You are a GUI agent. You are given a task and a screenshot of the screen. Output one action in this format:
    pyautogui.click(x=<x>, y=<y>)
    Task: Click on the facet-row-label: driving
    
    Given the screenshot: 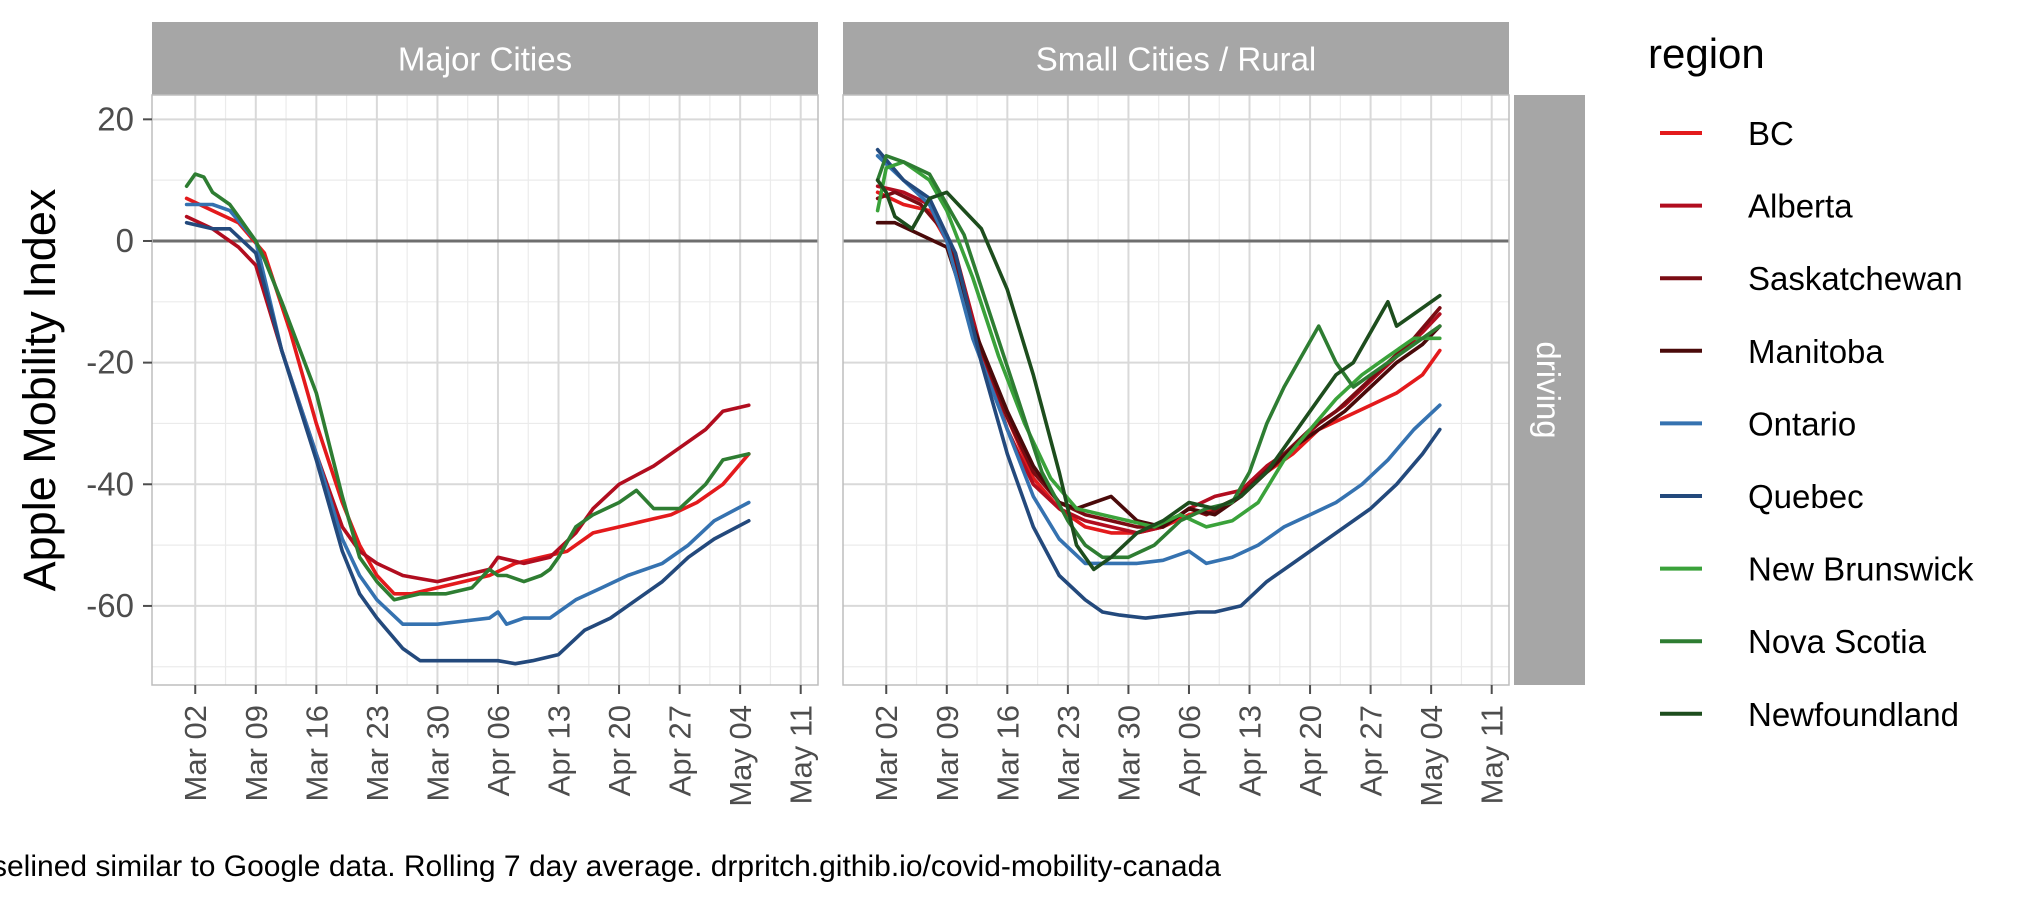 What is the action you would take?
    pyautogui.click(x=1548, y=389)
    